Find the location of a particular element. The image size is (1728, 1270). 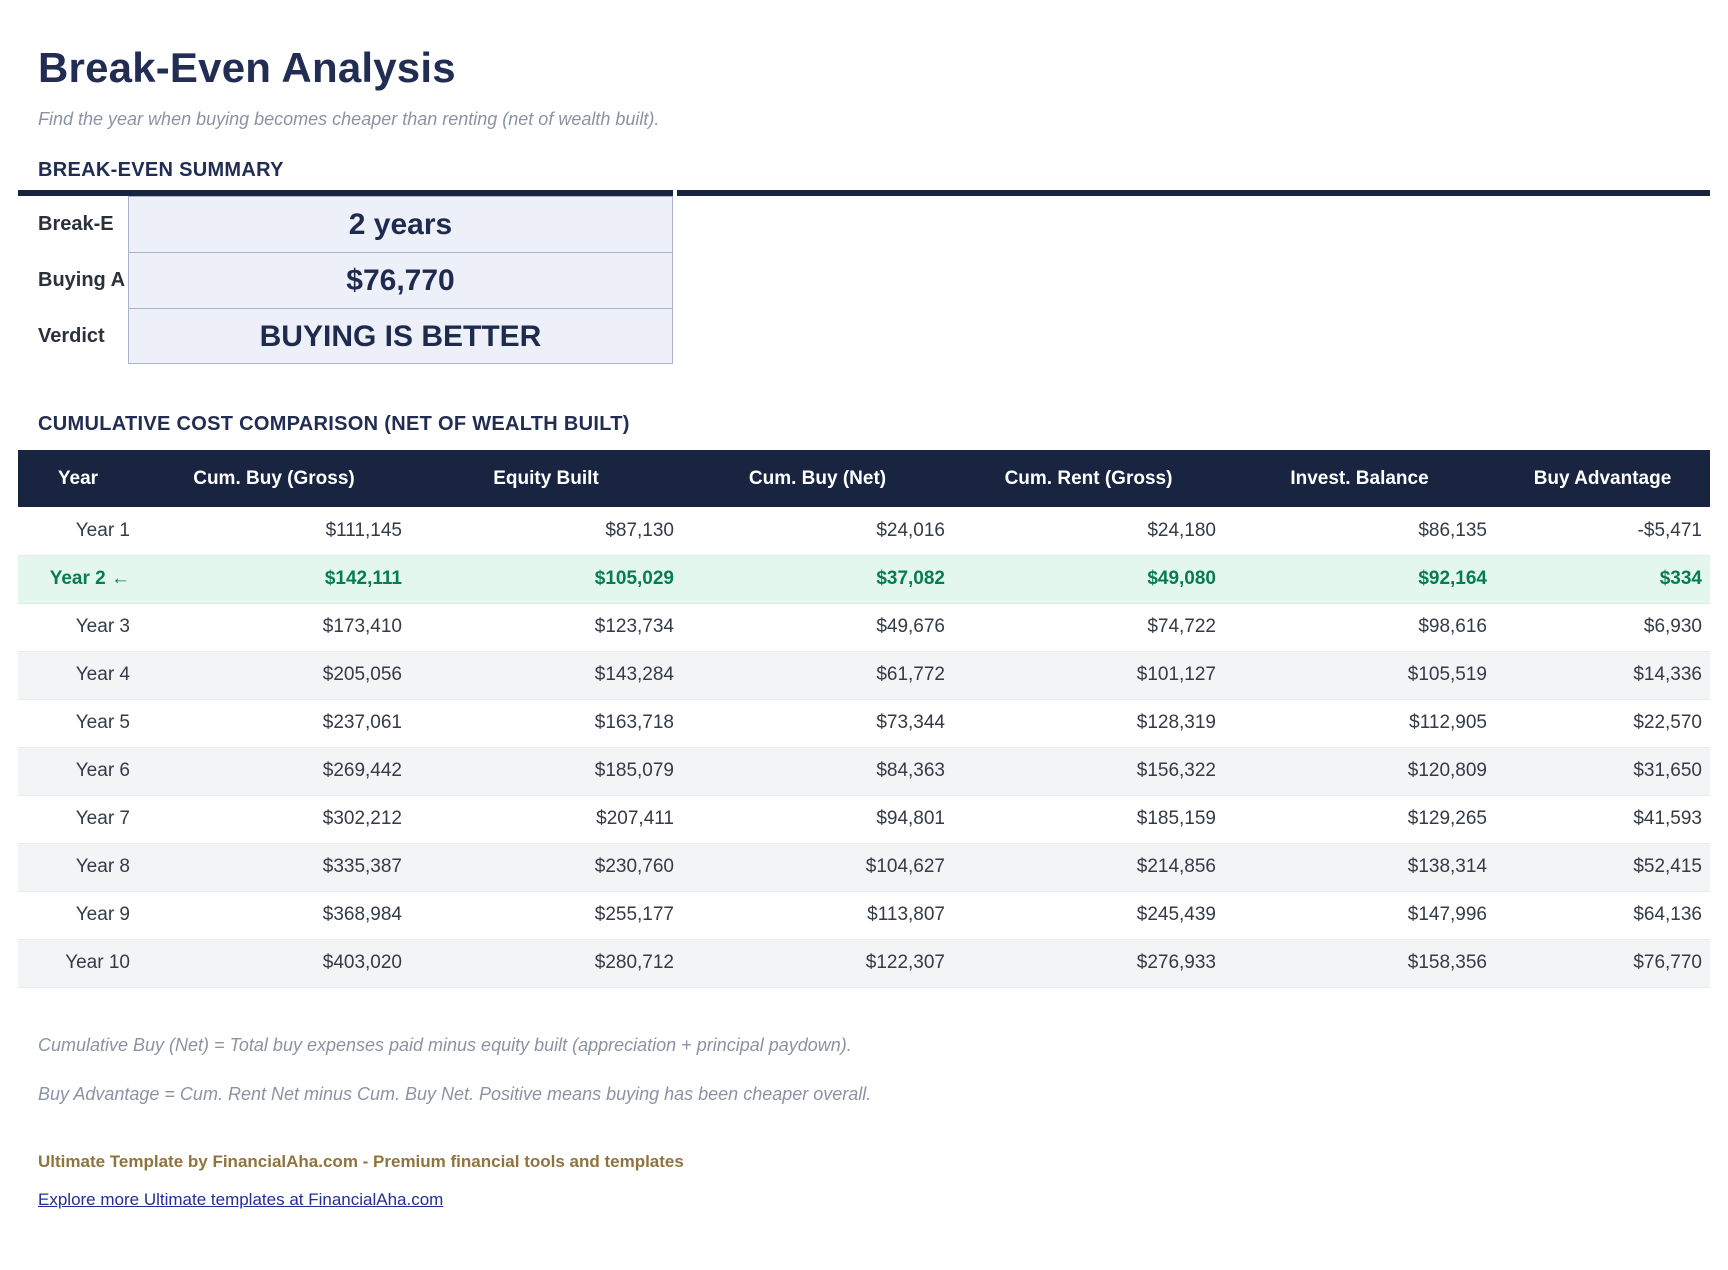

value-cell: $84,363 is located at coordinates (817, 771).